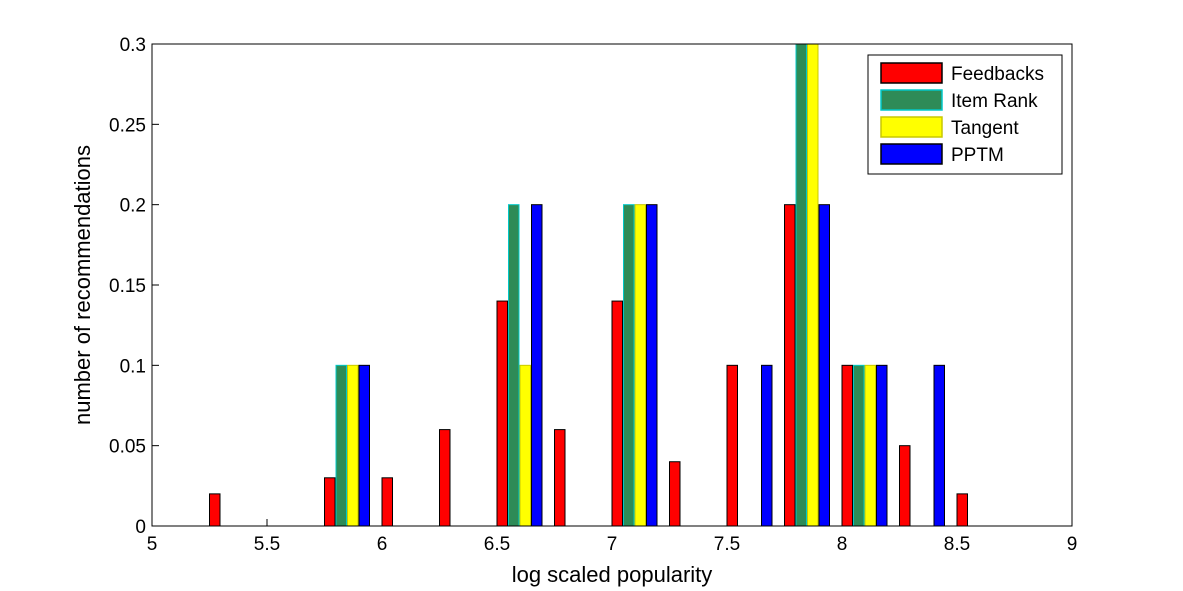 The image size is (1183, 591). Describe the element at coordinates (985, 128) in the screenshot. I see `legend-label-tangent: Tangent` at that location.